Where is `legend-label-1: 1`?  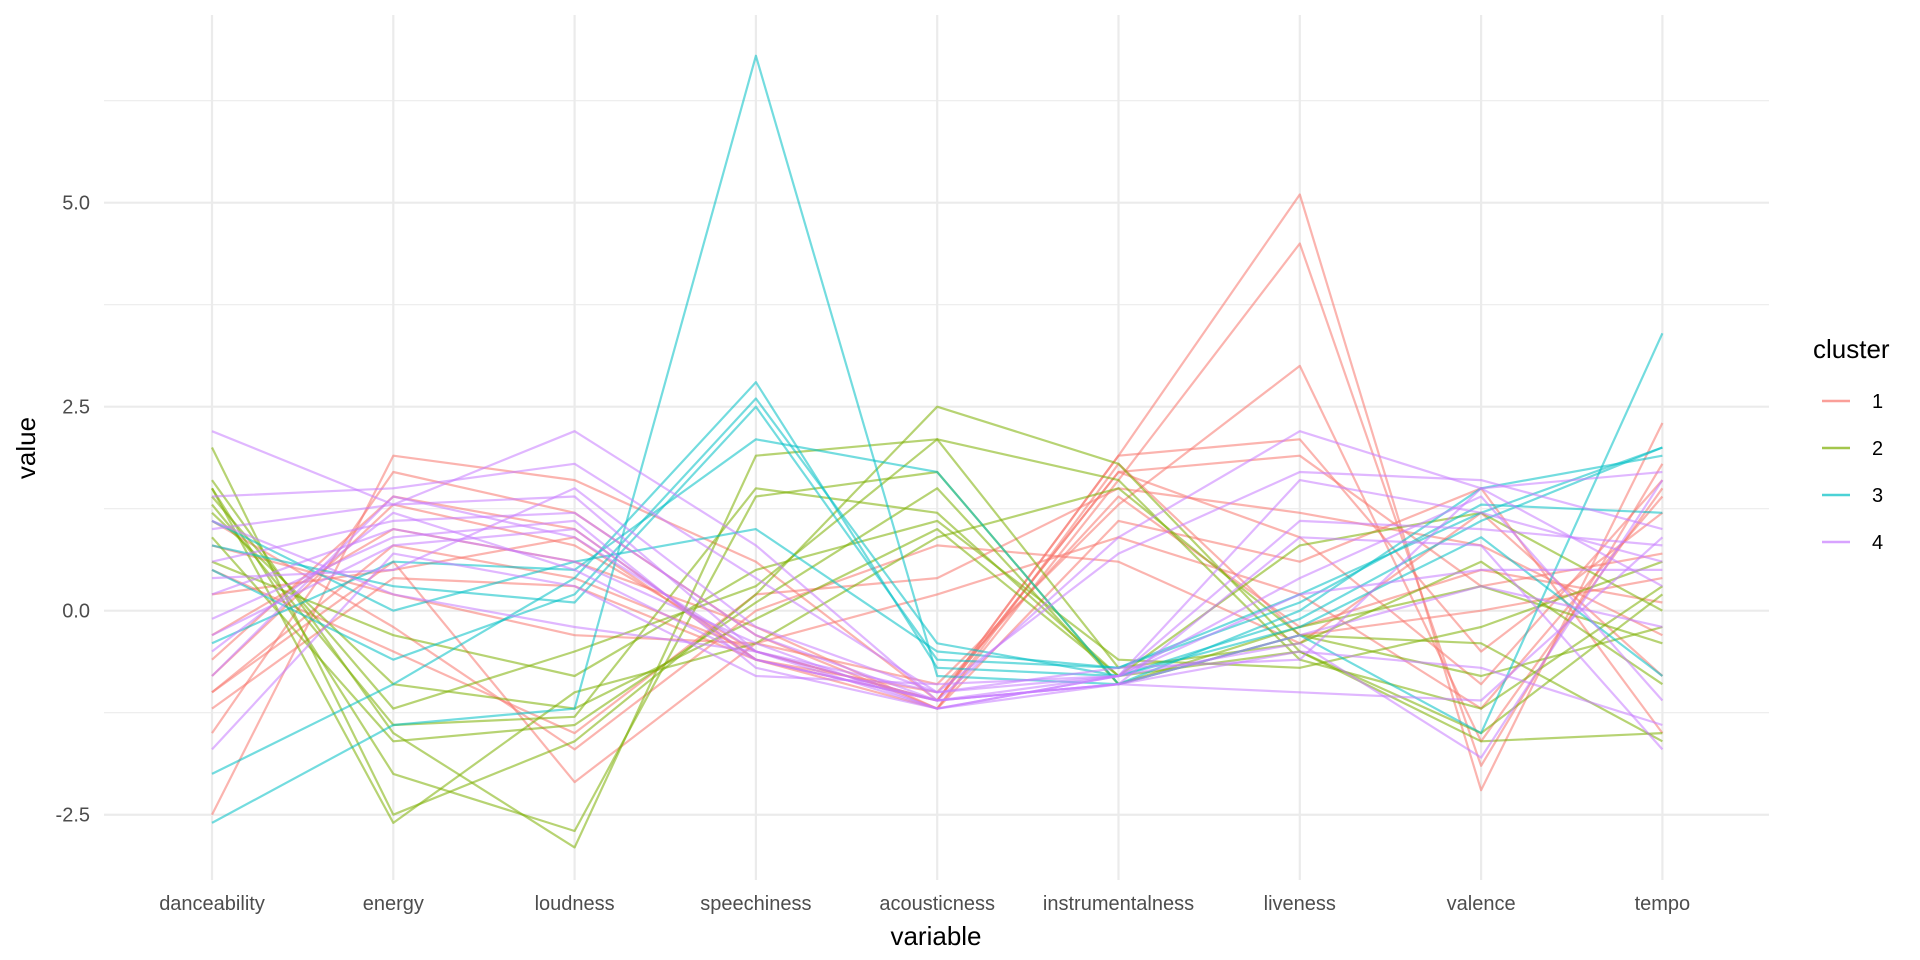 legend-label-1: 1 is located at coordinates (1877, 402).